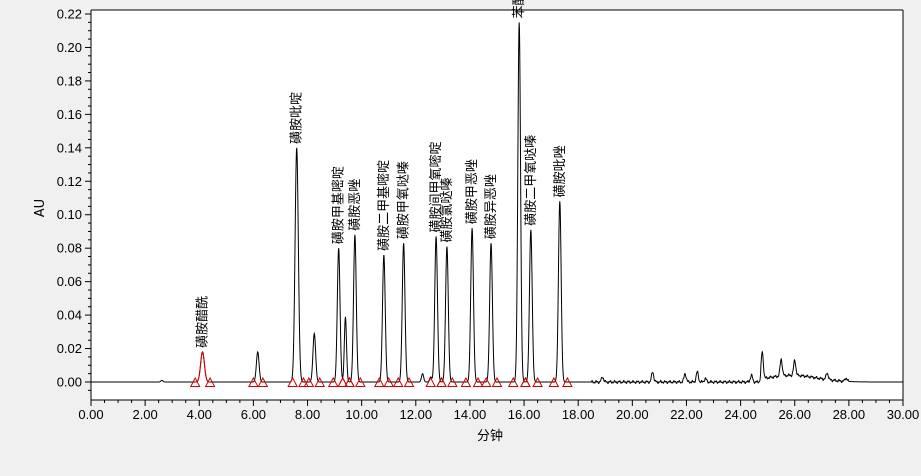 This screenshot has height=476, width=921. Describe the element at coordinates (69, 315) in the screenshot. I see `y-tick-label: 0.04` at that location.